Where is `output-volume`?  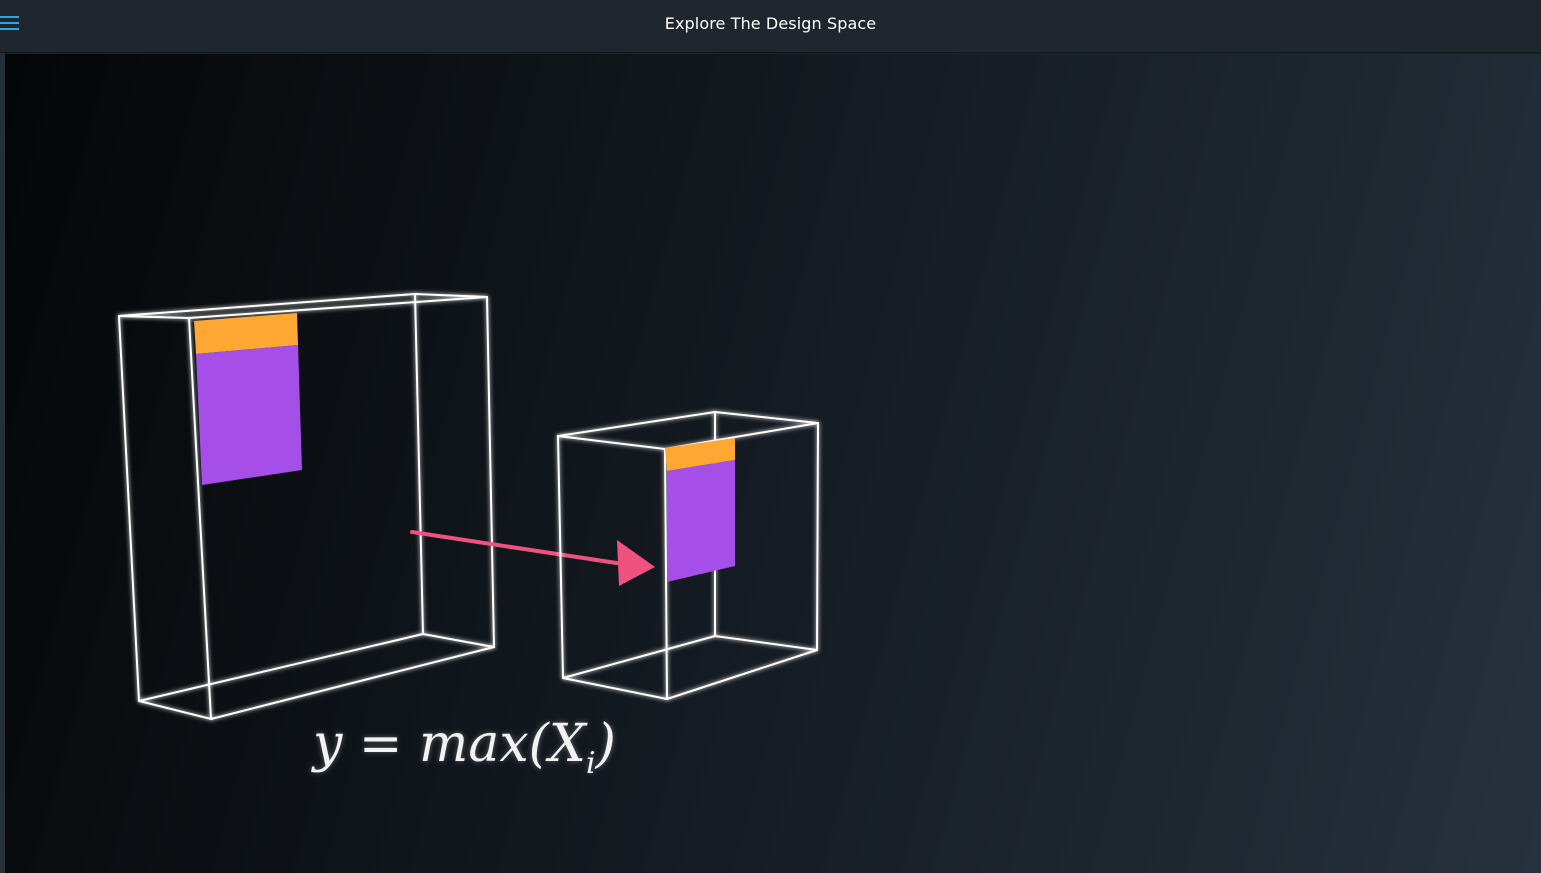
output-volume is located at coordinates (688, 555).